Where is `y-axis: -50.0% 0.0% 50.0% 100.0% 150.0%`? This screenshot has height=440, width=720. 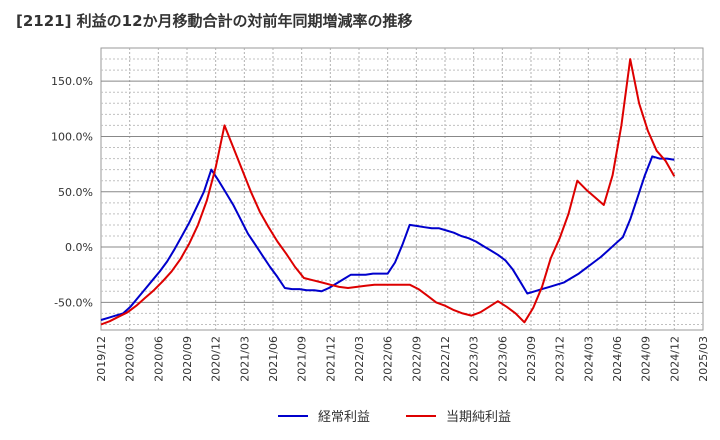 y-axis: -50.0% 0.0% 50.0% 100.0% 150.0% is located at coordinates (72, 192).